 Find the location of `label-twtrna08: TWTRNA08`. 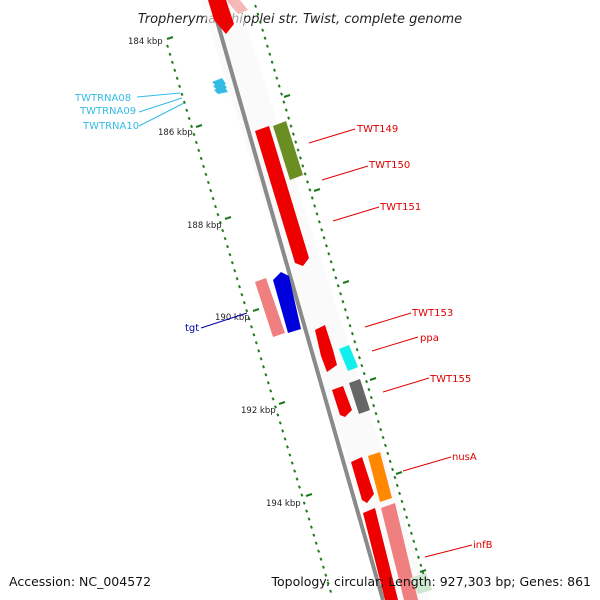

label-twtrna08: TWTRNA08 is located at coordinates (102, 98).